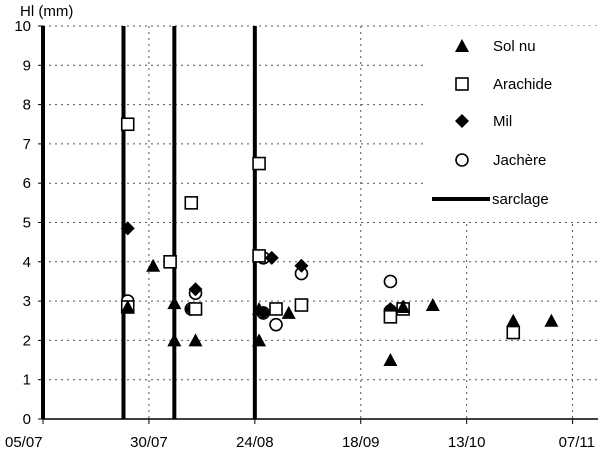  What do you see at coordinates (462, 45) in the screenshot?
I see `legend-marker-sol-nu` at bounding box center [462, 45].